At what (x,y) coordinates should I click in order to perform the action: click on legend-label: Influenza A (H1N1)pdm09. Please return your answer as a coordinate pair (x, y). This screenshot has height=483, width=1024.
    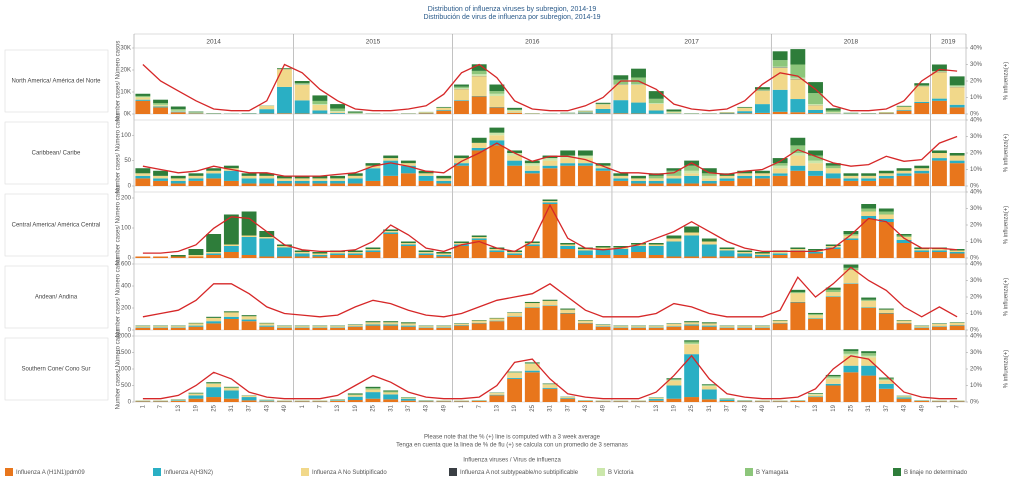
    Looking at the image, I should click on (50, 473).